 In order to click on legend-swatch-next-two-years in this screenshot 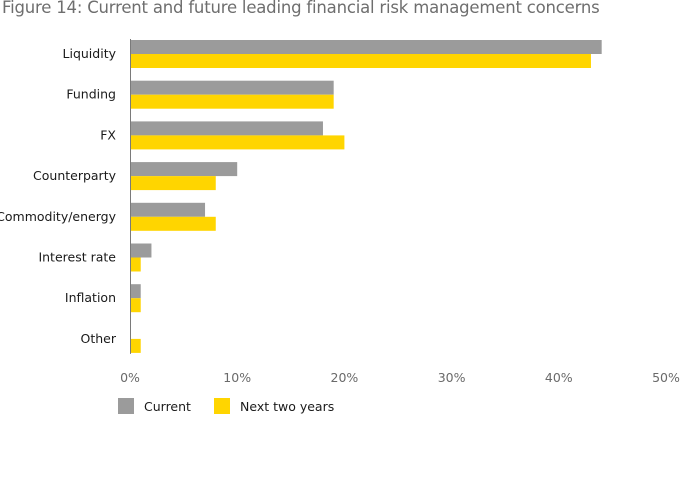, I will do `click(222, 406)`.